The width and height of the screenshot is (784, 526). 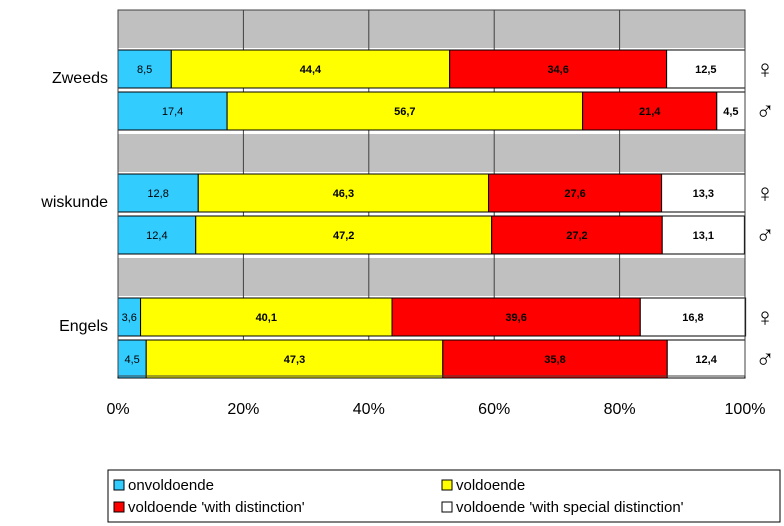 I want to click on x-tick-label: 80%, so click(x=620, y=409).